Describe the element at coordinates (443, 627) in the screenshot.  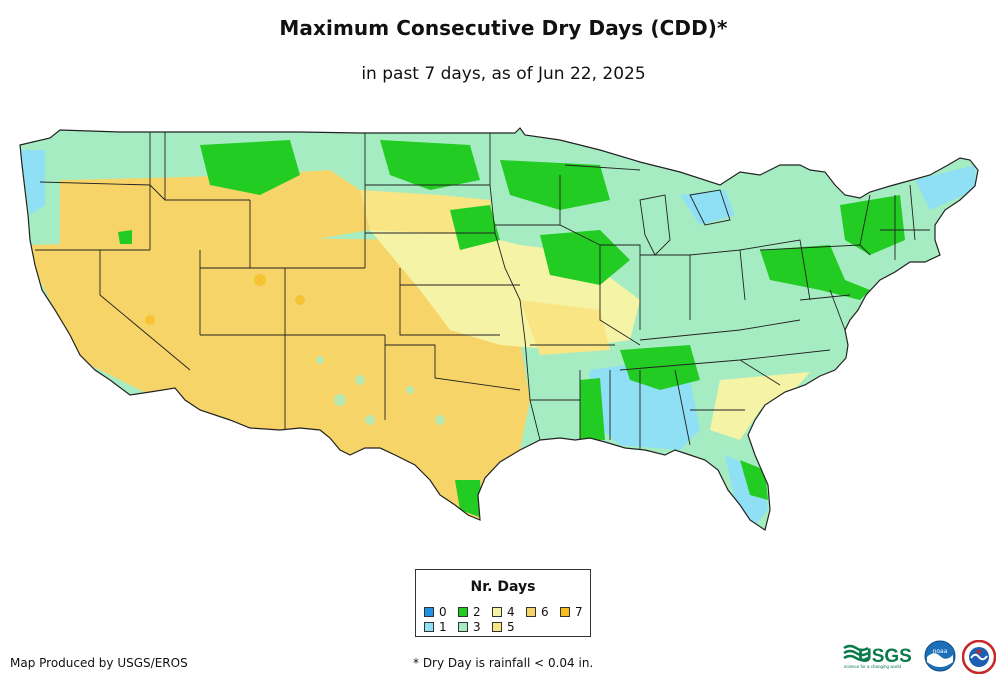
I see `legend-label: 1` at that location.